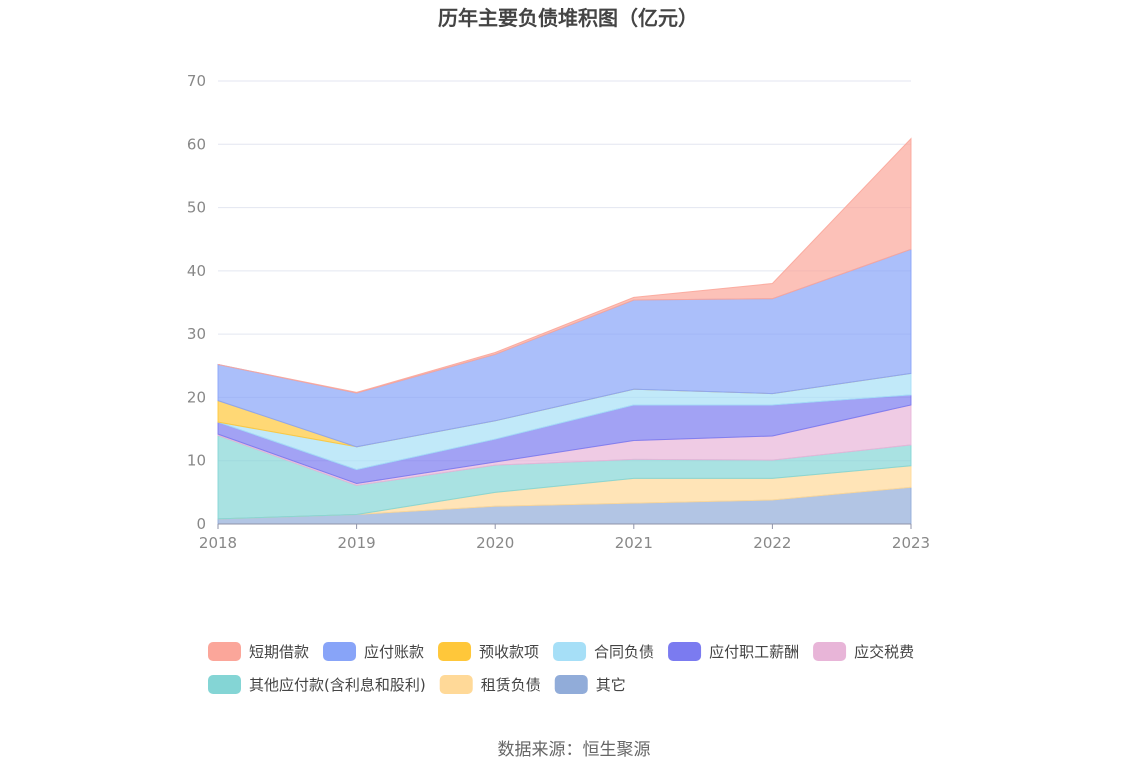 The image size is (1148, 776). What do you see at coordinates (634, 543) in the screenshot?
I see `x-tick-label: 2021` at bounding box center [634, 543].